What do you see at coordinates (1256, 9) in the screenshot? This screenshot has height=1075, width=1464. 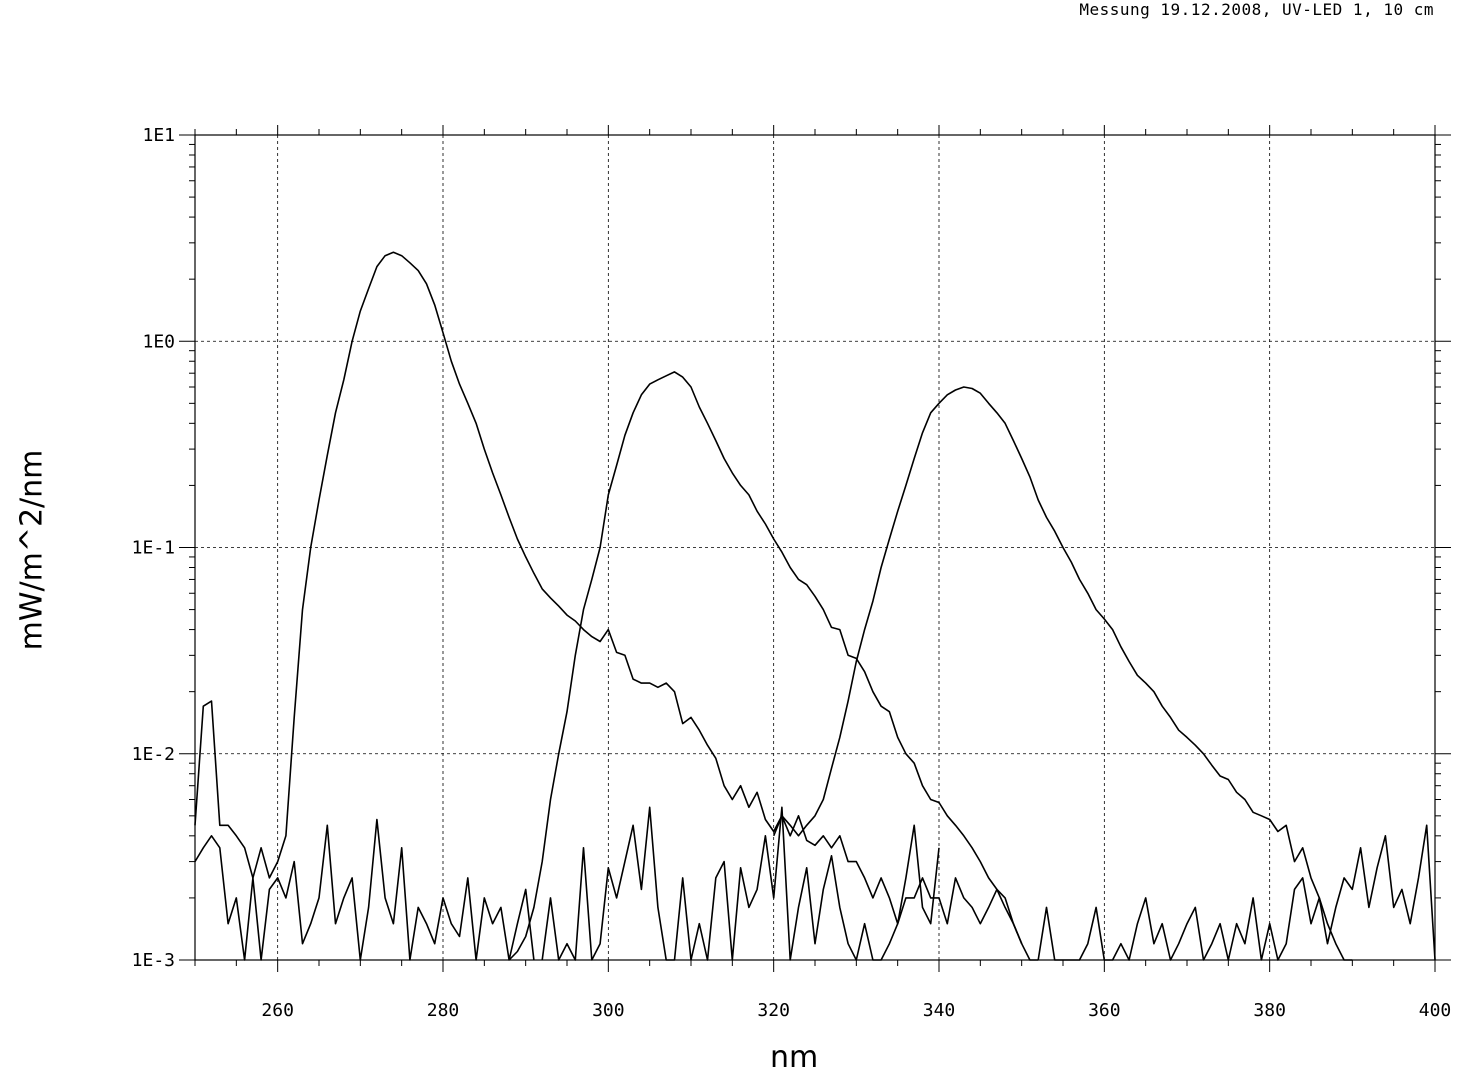 I see `chart-title: Messung 19.12.2008, UV-LED 1, 10 cm` at bounding box center [1256, 9].